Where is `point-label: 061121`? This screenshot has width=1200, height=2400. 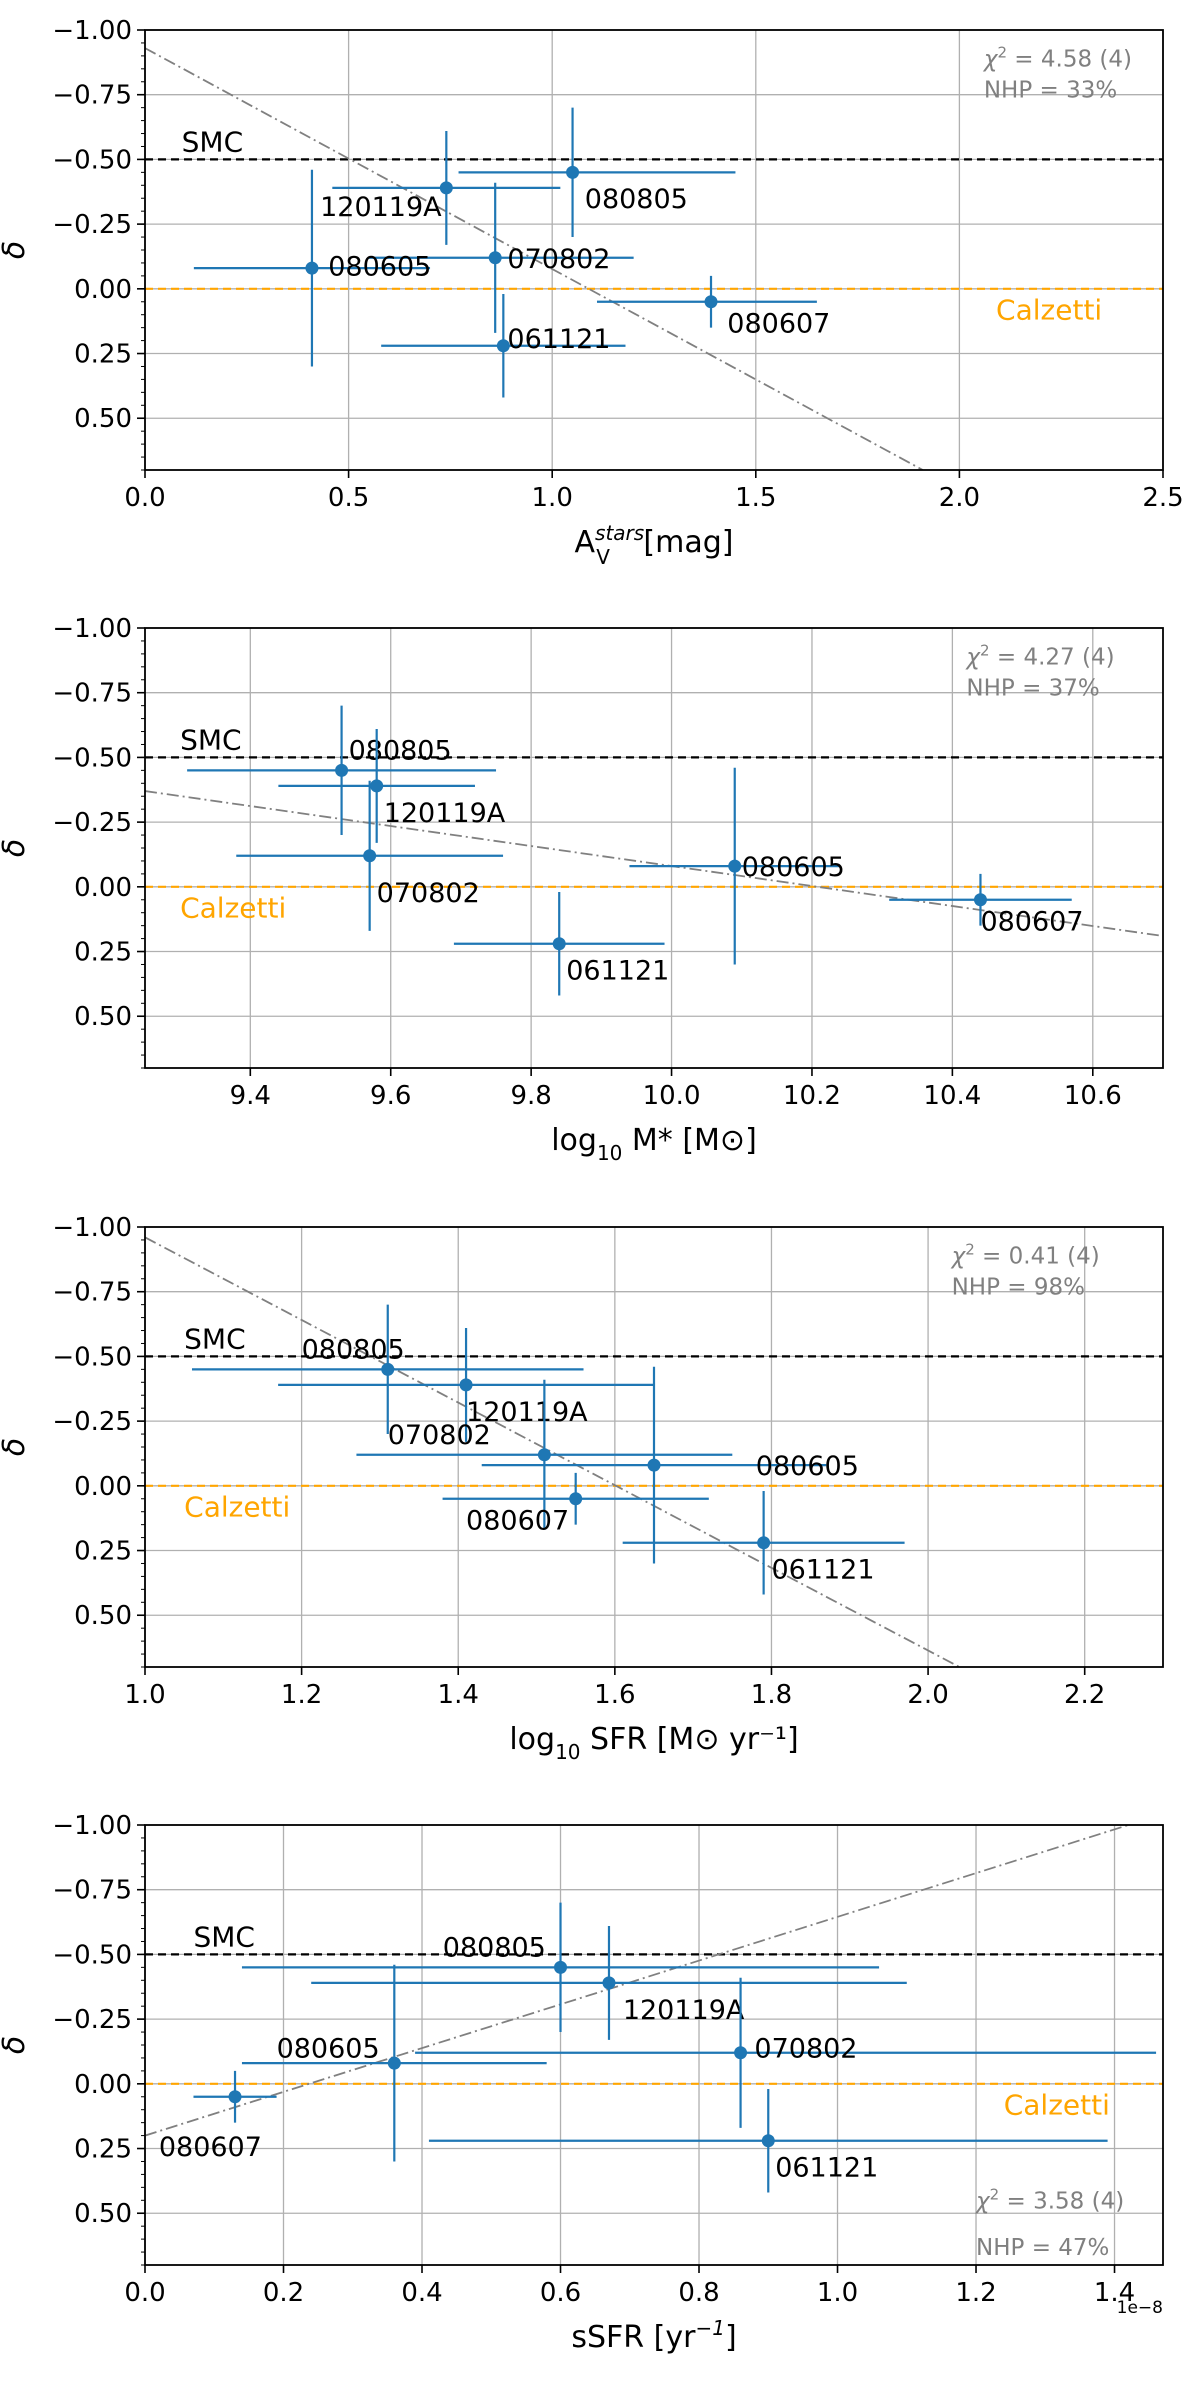
point-label: 061121 is located at coordinates (826, 2168).